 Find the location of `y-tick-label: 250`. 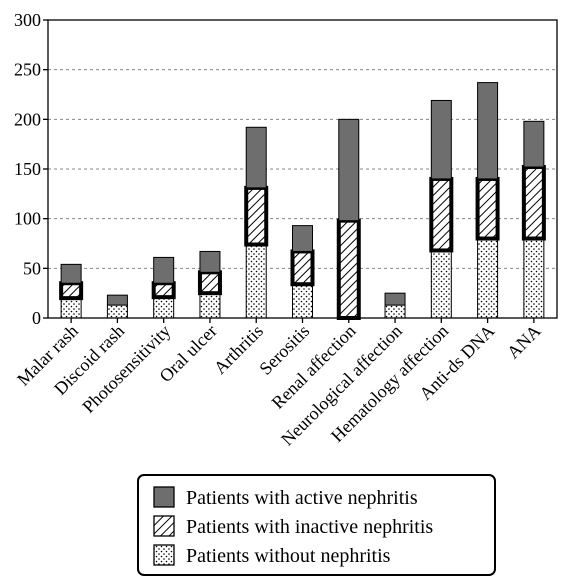

y-tick-label: 250 is located at coordinates (27, 70).